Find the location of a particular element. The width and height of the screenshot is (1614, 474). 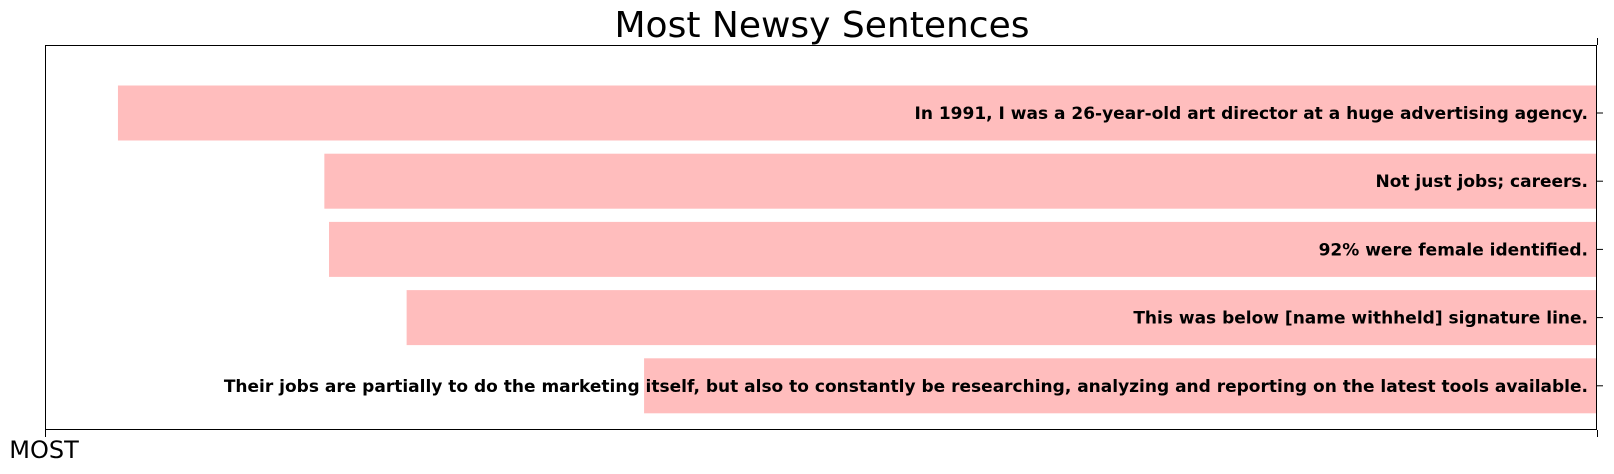

x-start-label: MOST is located at coordinates (44, 450).